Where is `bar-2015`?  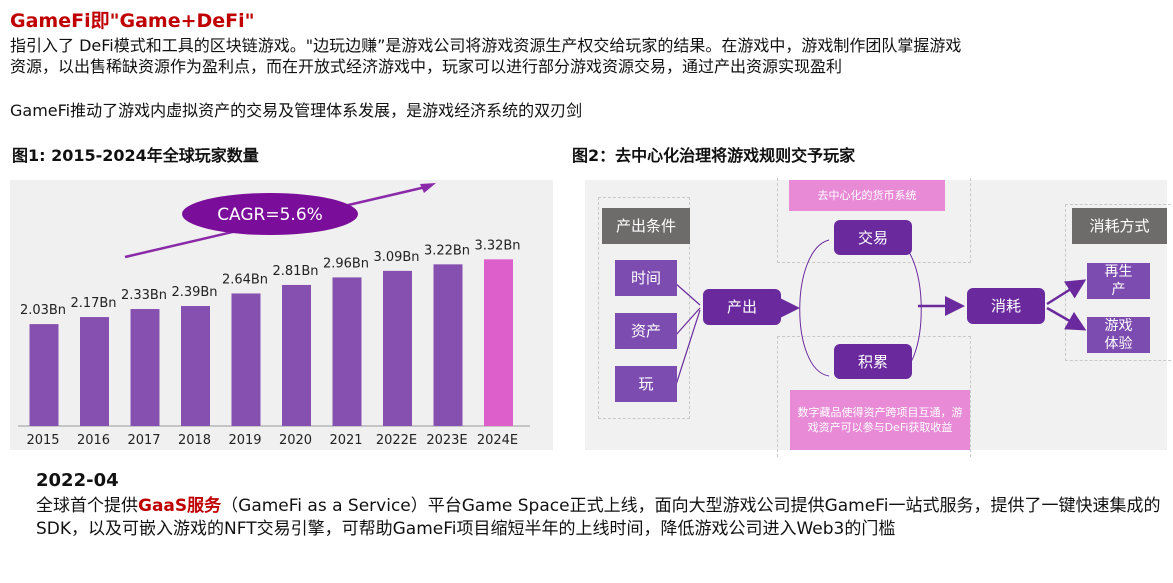 bar-2015 is located at coordinates (44, 375).